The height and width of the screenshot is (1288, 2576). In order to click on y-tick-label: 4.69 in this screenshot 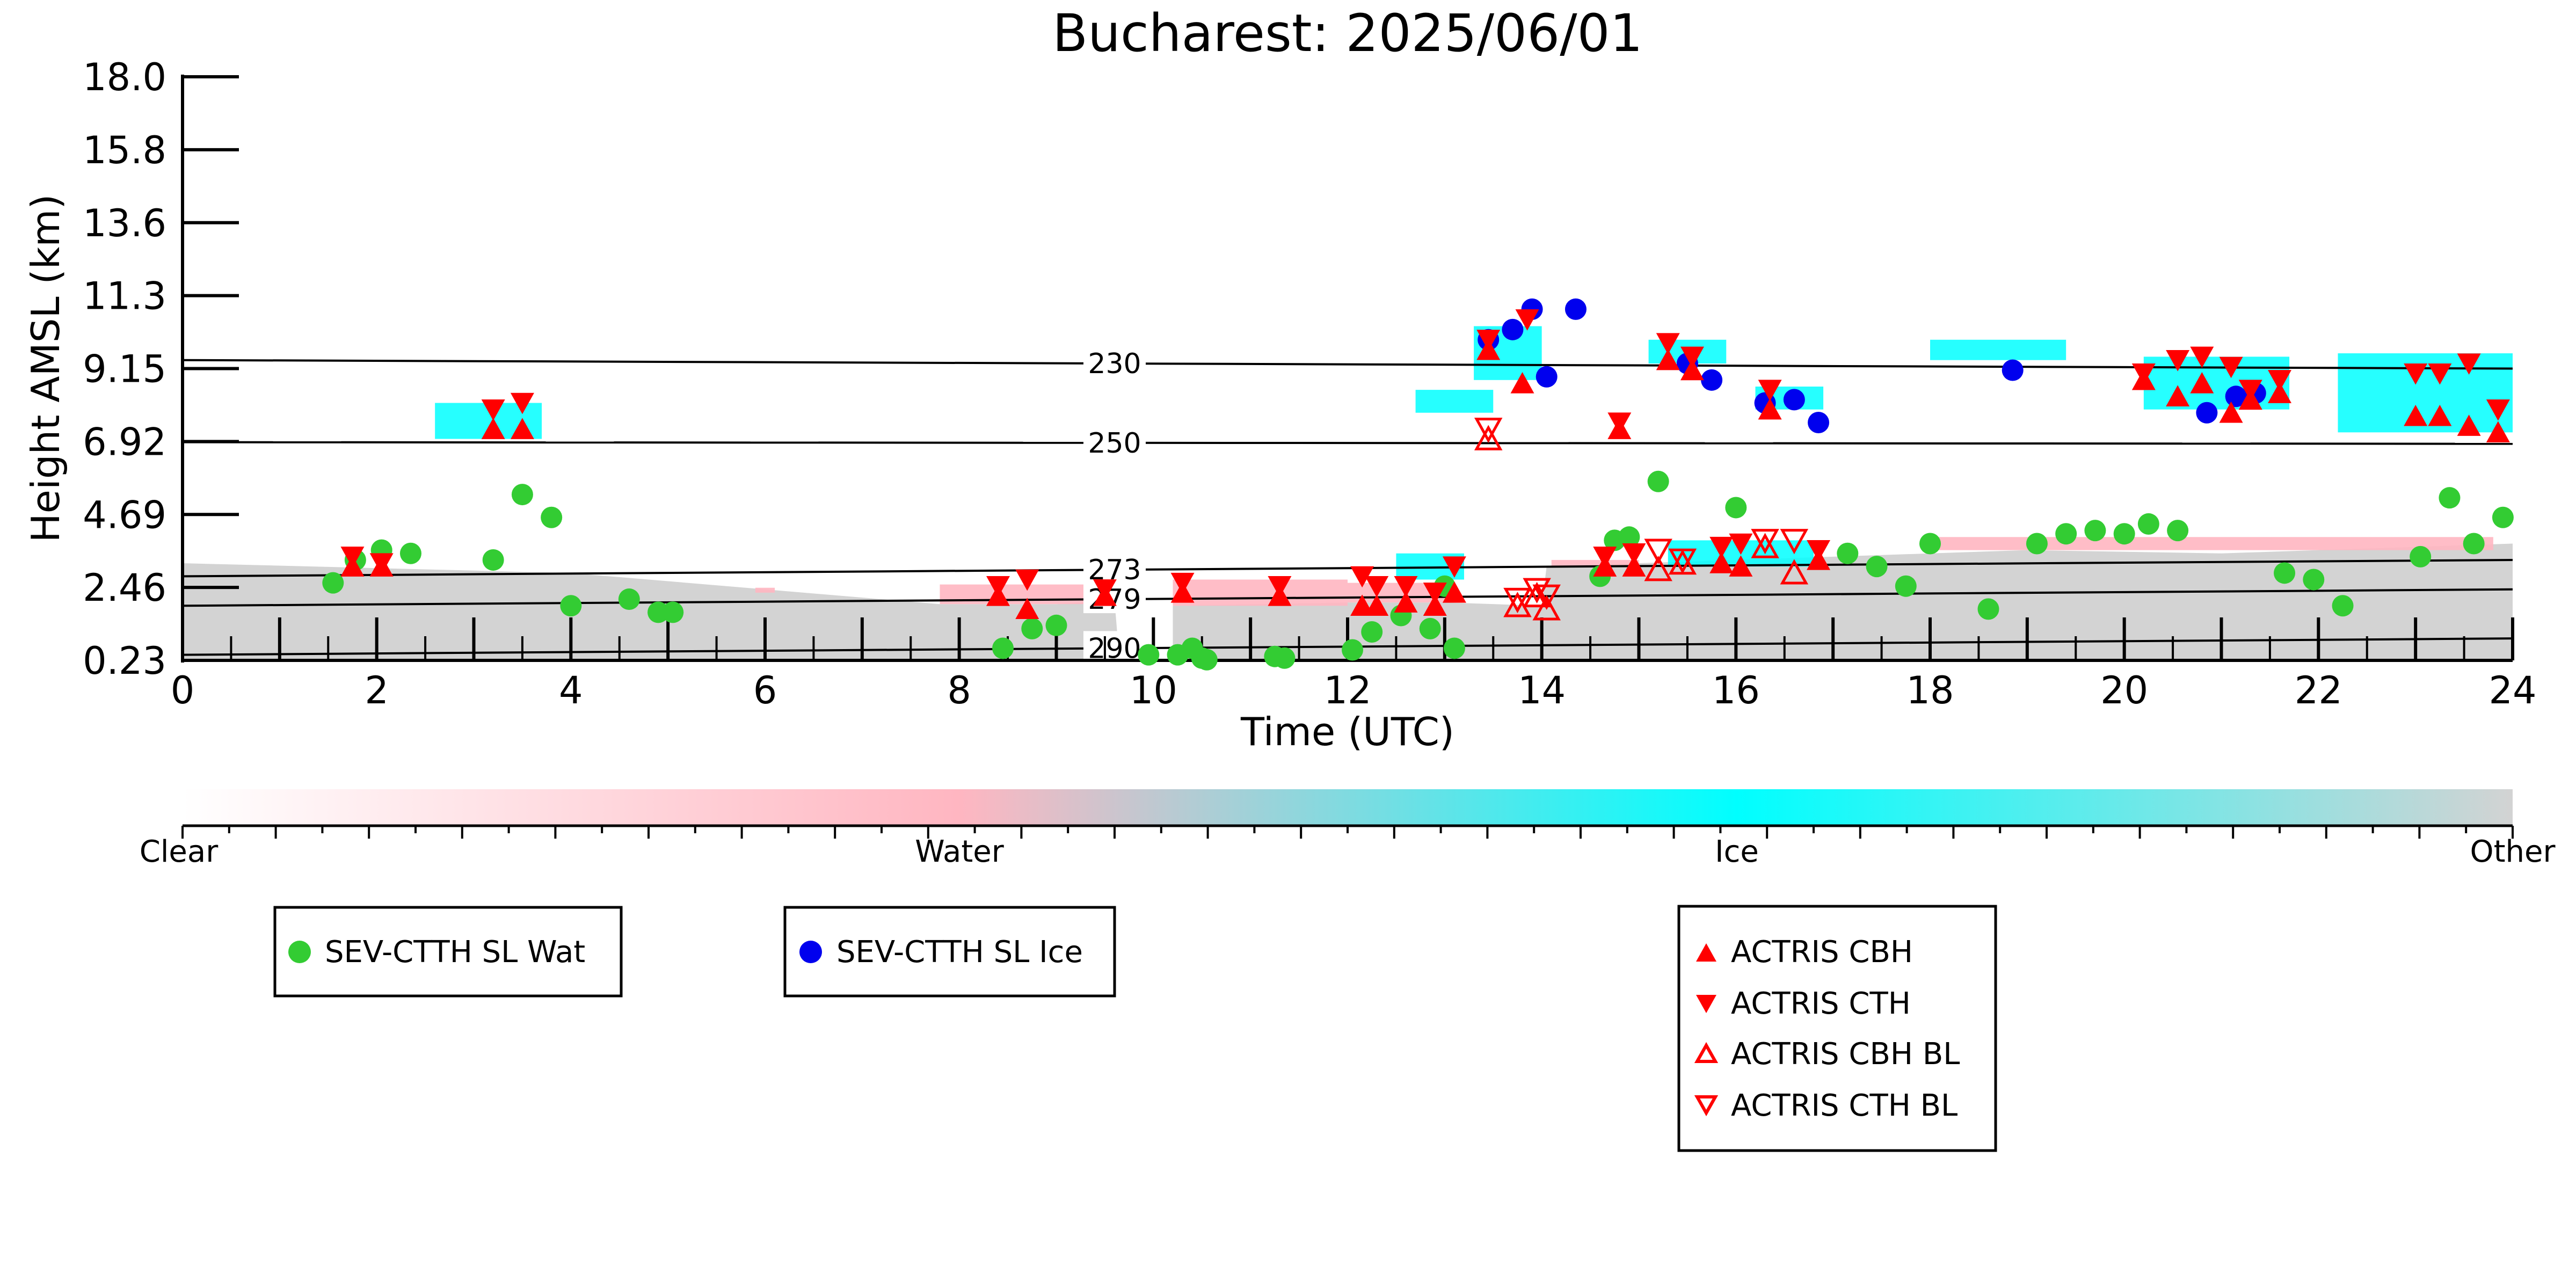, I will do `click(124, 515)`.